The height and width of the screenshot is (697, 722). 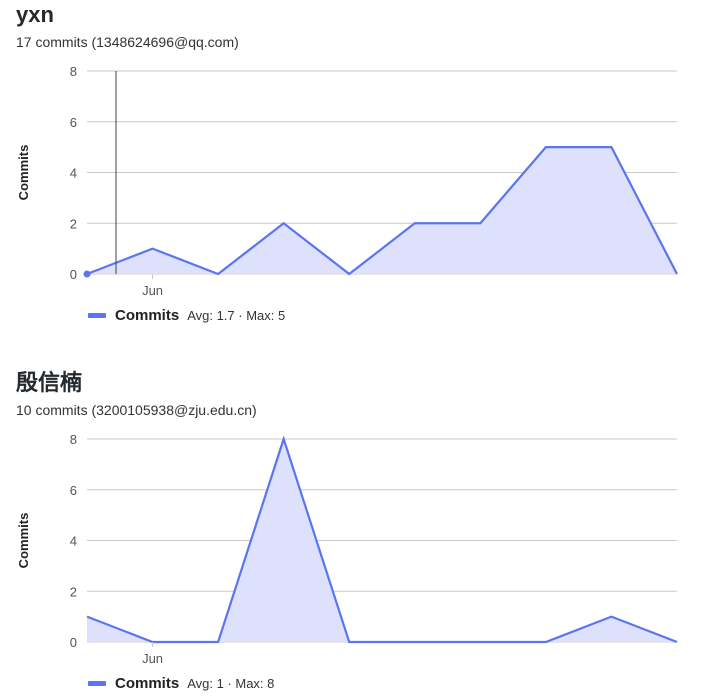 What do you see at coordinates (87, 274) in the screenshot?
I see `hover-data-point` at bounding box center [87, 274].